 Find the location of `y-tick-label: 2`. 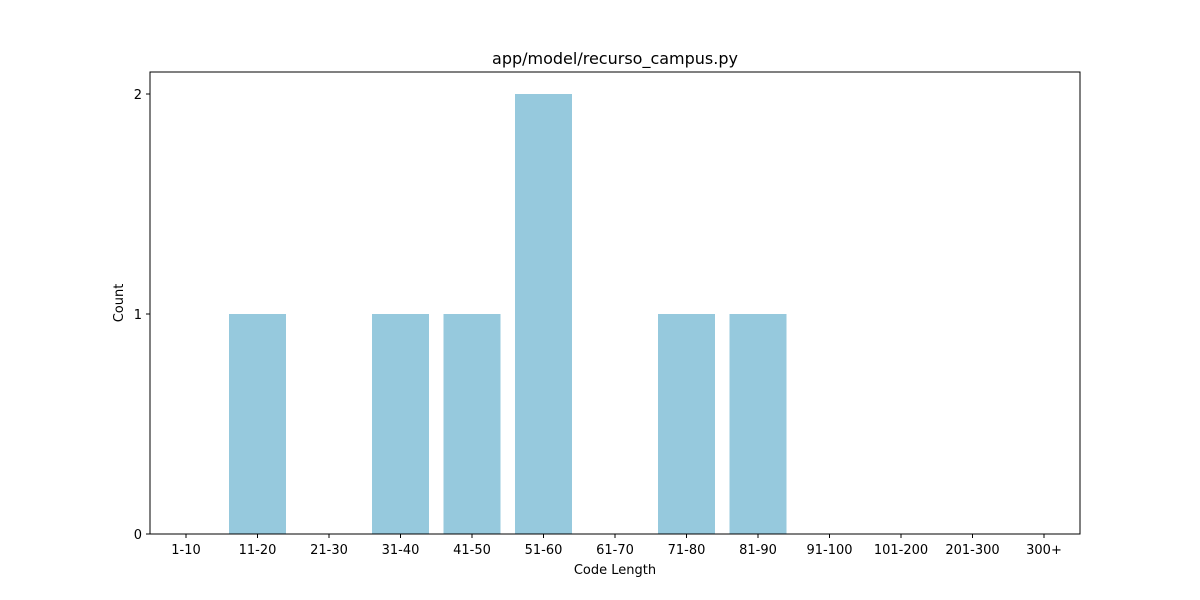

y-tick-label: 2 is located at coordinates (138, 95).